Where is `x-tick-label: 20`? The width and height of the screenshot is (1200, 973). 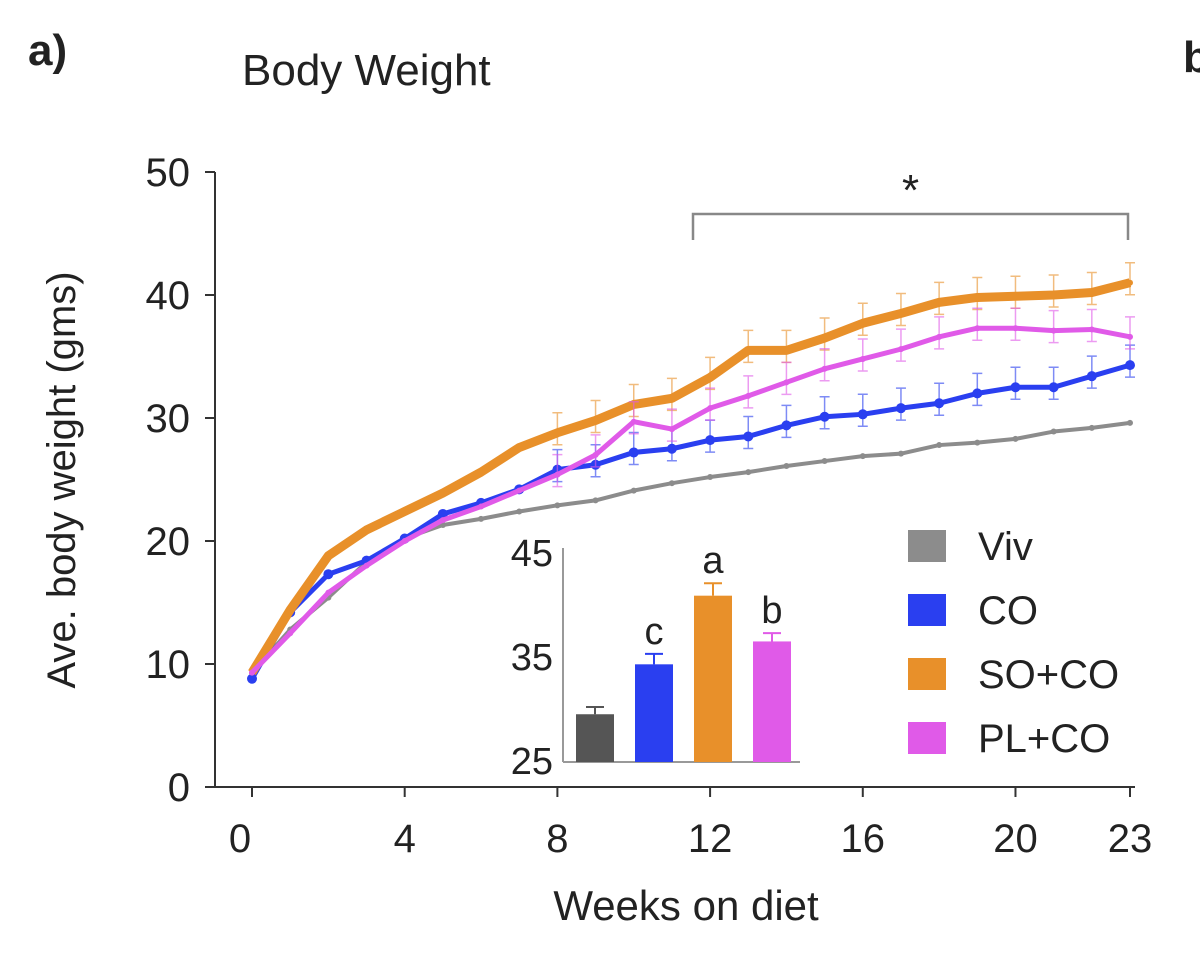
x-tick-label: 20 is located at coordinates (1015, 839).